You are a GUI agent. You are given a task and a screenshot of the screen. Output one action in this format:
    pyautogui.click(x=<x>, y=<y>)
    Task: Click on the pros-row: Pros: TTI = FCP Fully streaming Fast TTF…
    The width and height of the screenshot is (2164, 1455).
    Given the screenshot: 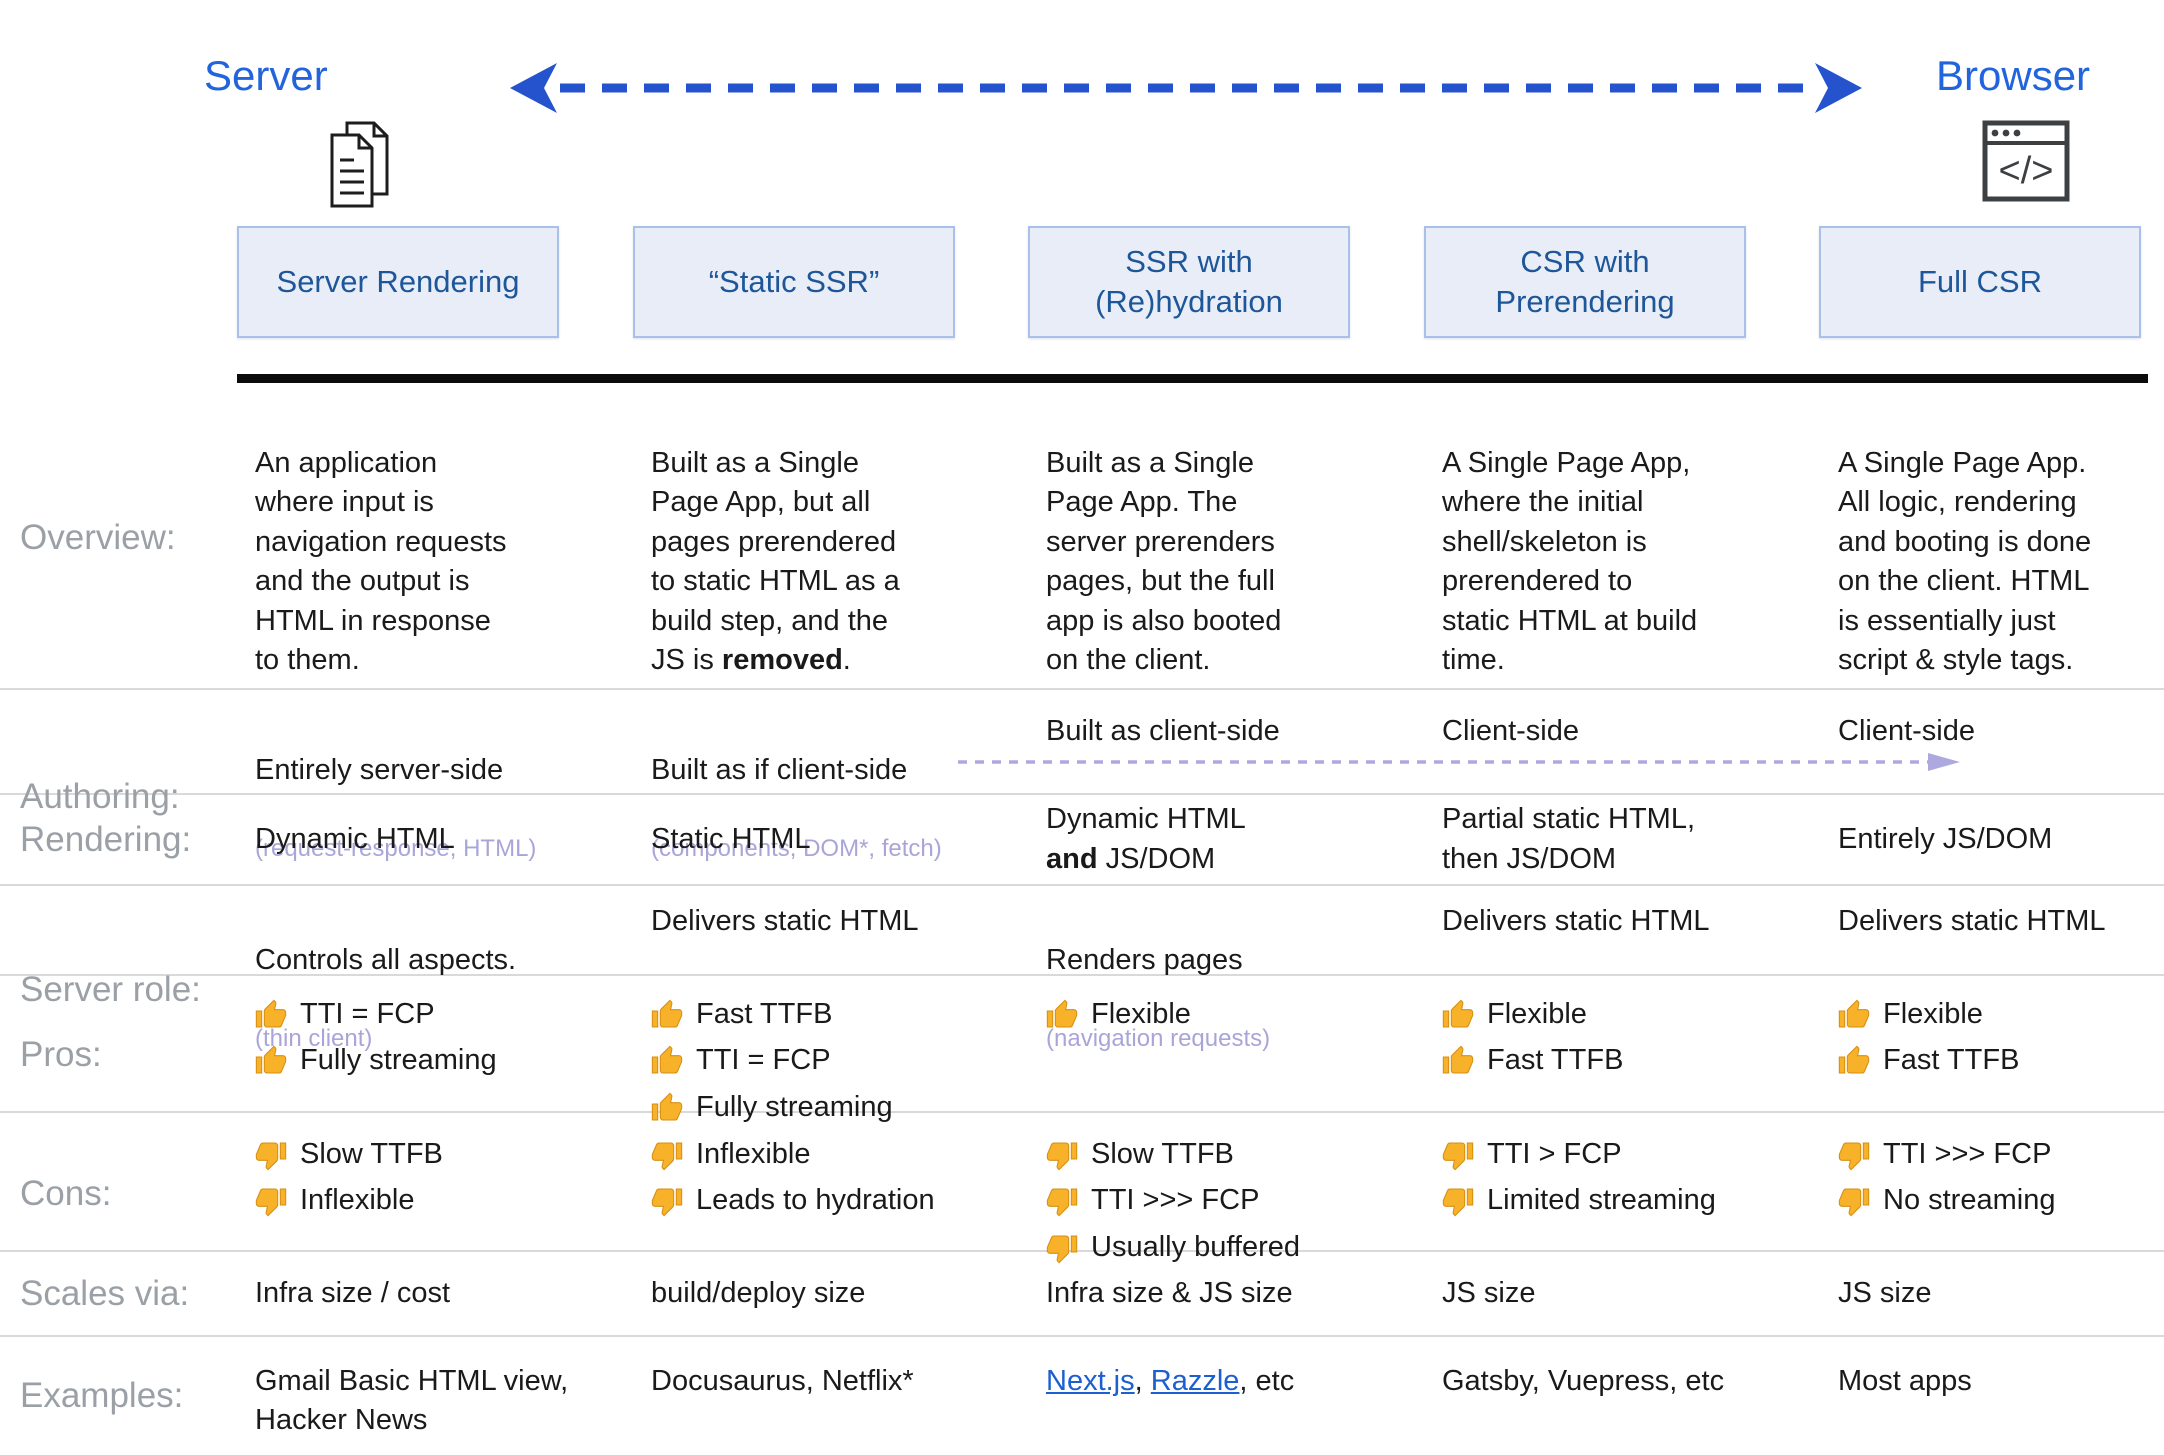 What is the action you would take?
    pyautogui.click(x=1082, y=1049)
    